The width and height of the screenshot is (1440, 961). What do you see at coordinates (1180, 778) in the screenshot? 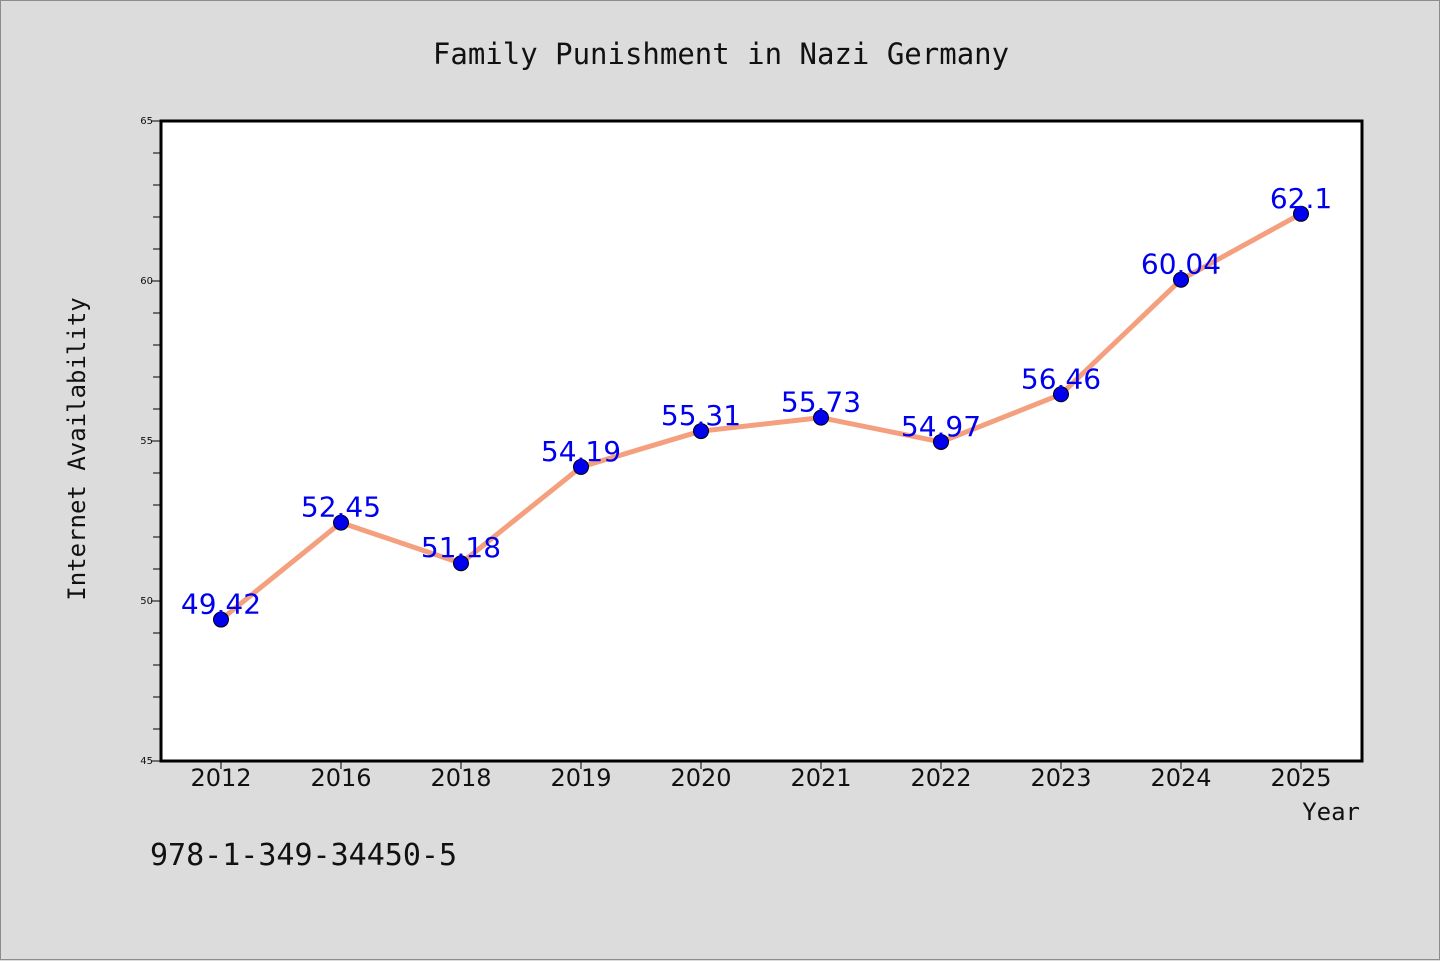
I see `x-tick-label: 2024` at bounding box center [1180, 778].